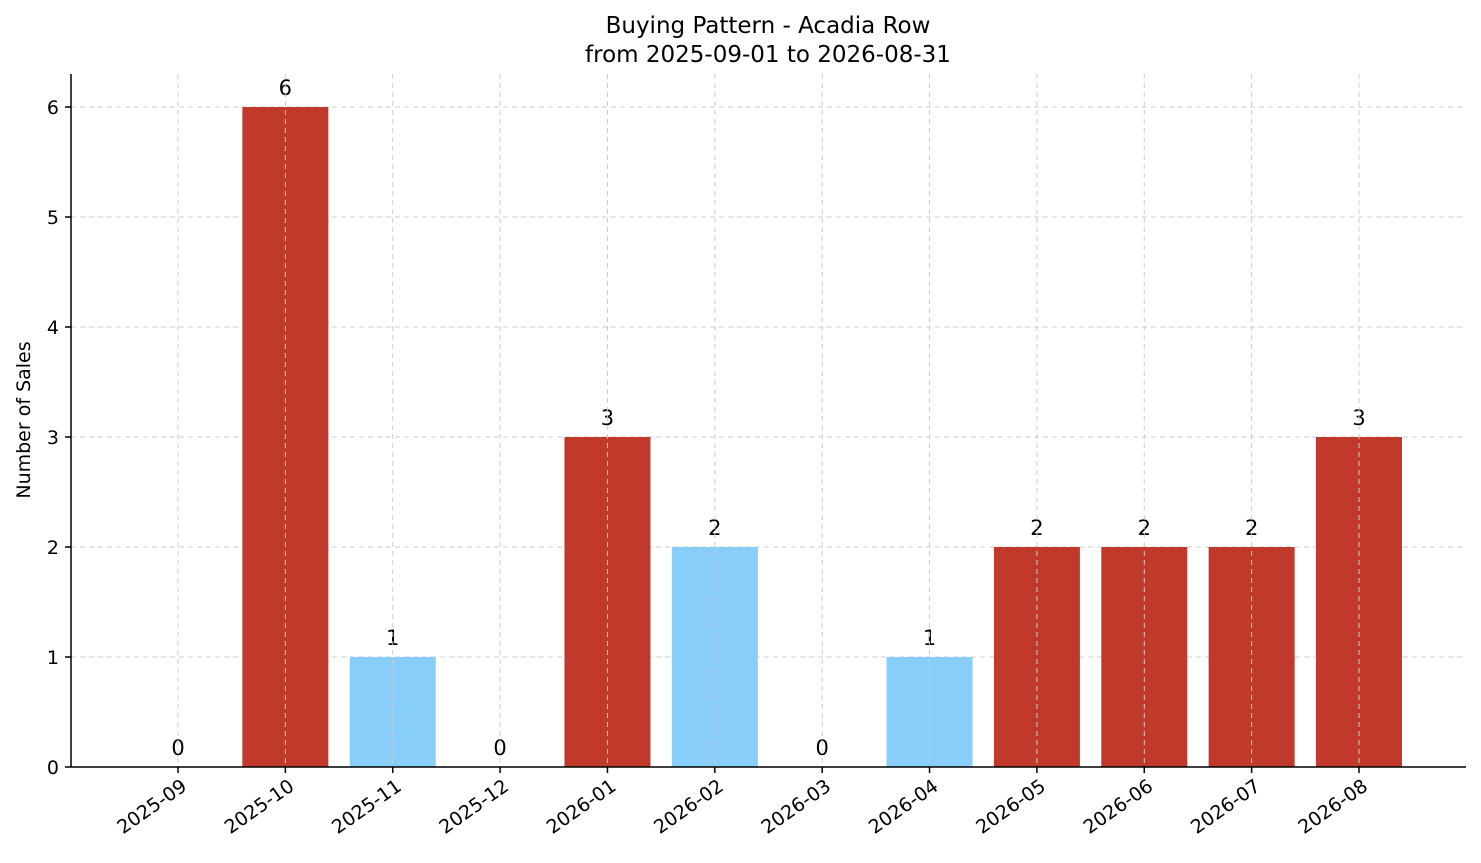  What do you see at coordinates (1226, 807) in the screenshot?
I see `x-tick-label-2026-07: 2026-07` at bounding box center [1226, 807].